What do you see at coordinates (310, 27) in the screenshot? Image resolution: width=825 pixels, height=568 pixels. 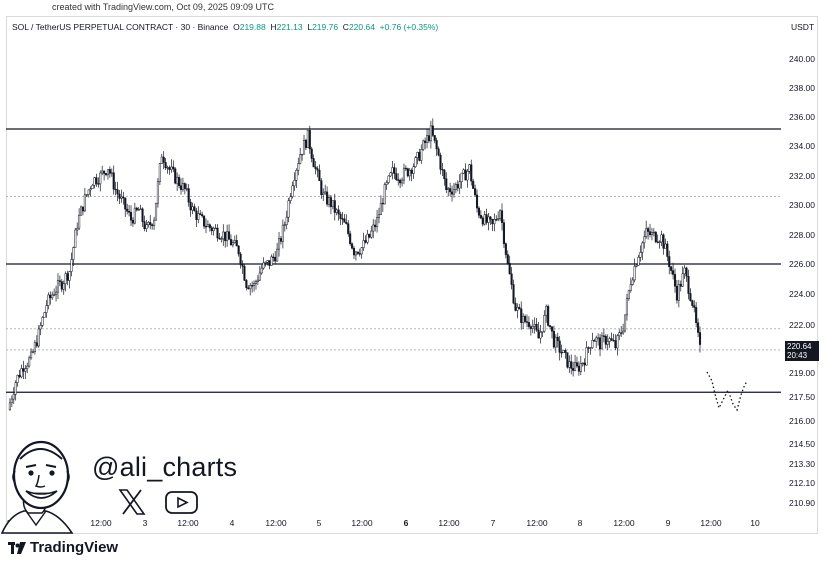 I see `low-label: L` at bounding box center [310, 27].